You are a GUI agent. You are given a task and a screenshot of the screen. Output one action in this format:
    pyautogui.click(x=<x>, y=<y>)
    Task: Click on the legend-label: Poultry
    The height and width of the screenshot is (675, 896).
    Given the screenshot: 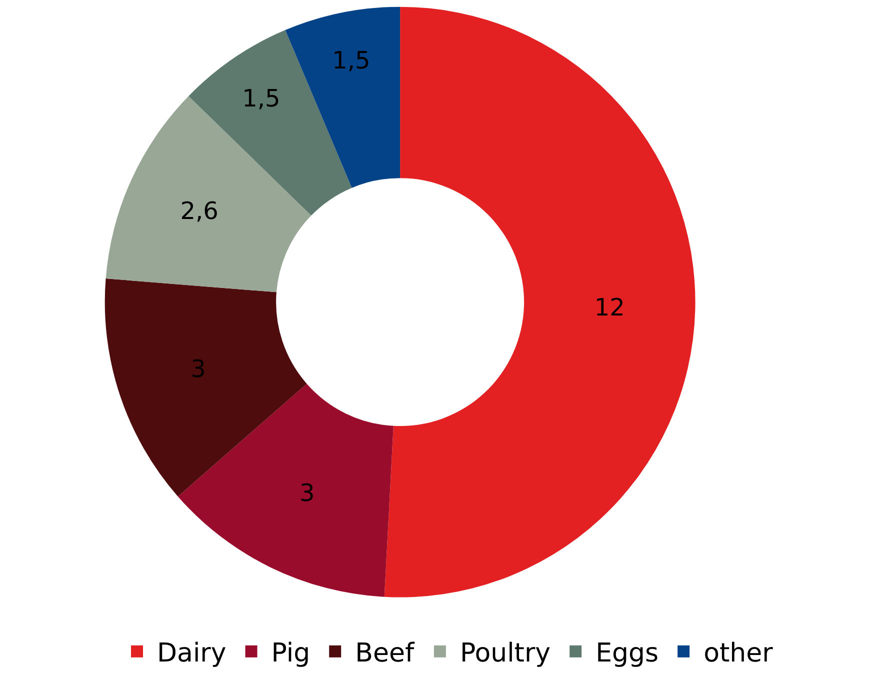 What is the action you would take?
    pyautogui.click(x=505, y=653)
    